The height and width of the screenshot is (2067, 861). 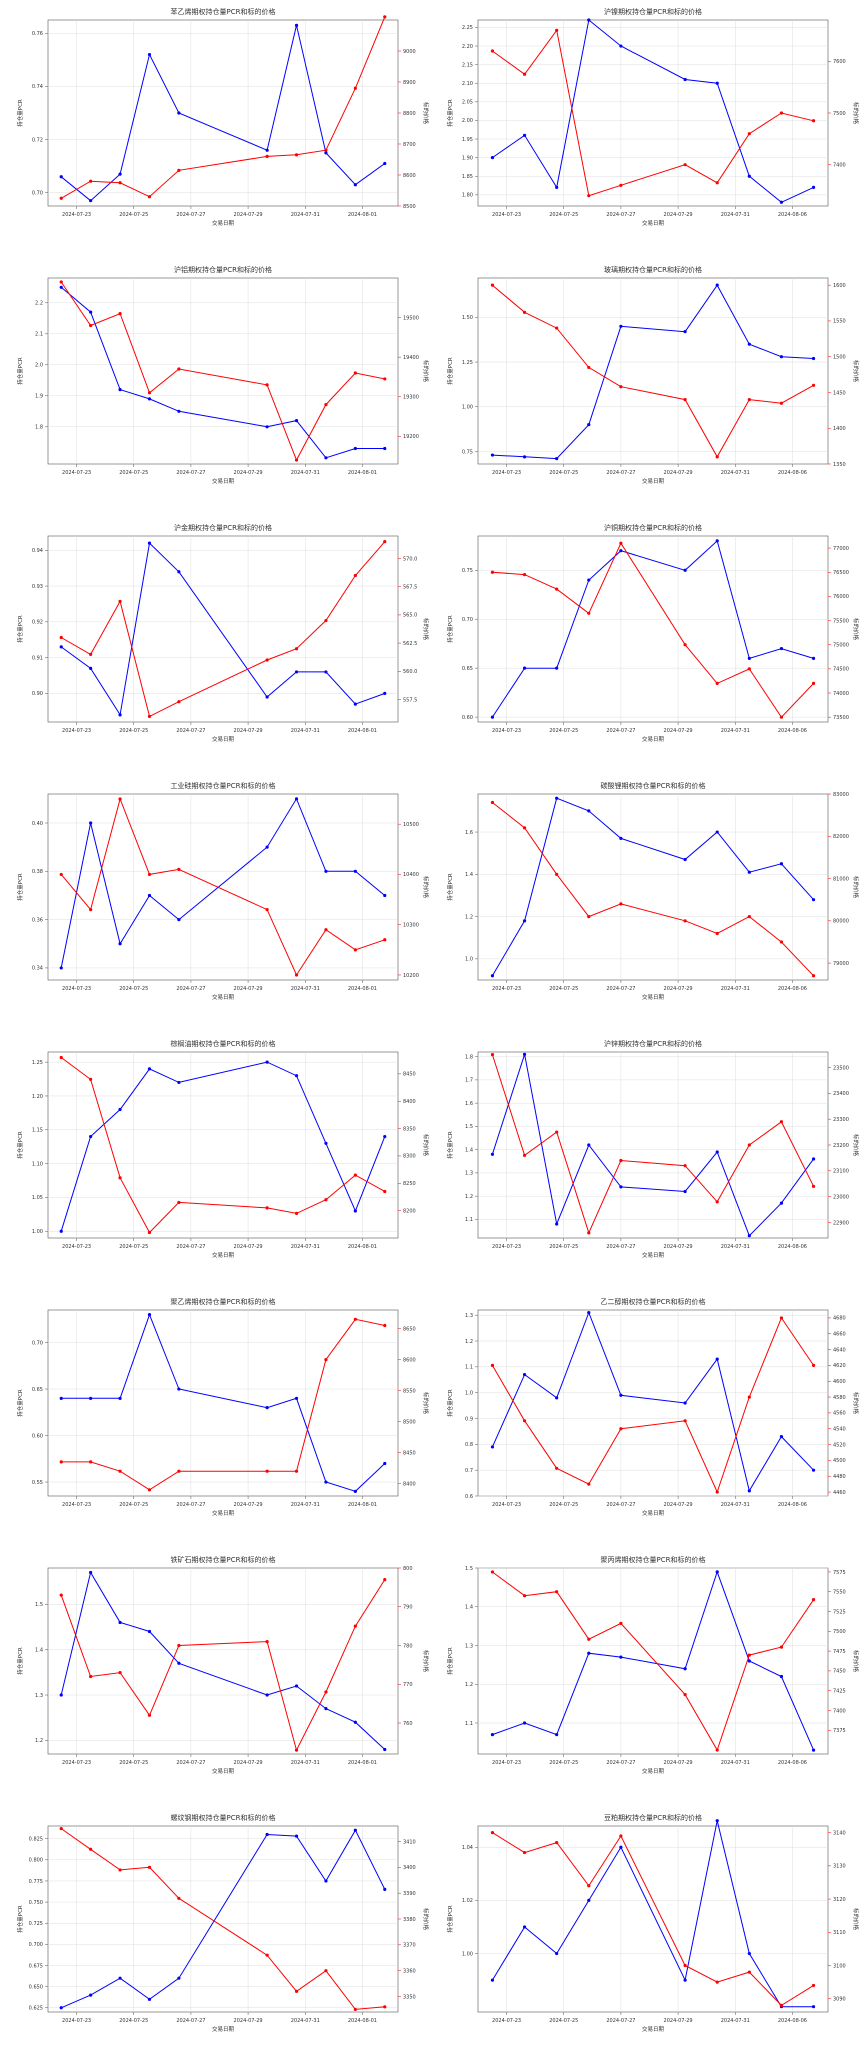 I want to click on right-tick-label: 3130, so click(x=839, y=1867).